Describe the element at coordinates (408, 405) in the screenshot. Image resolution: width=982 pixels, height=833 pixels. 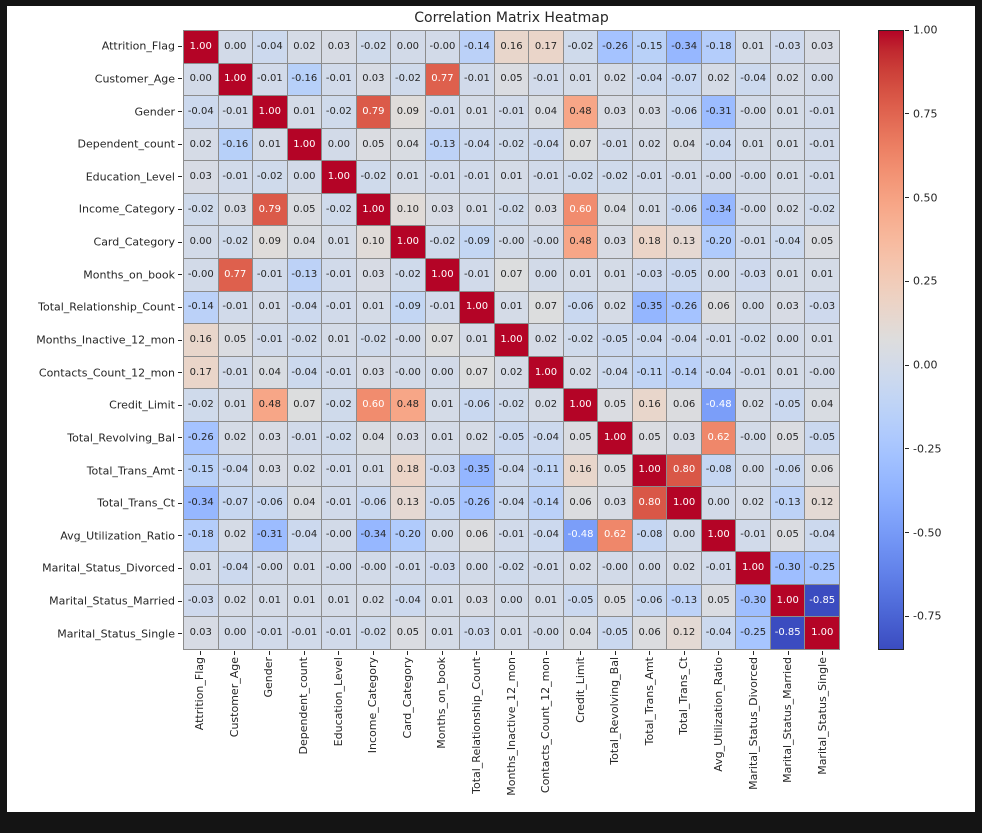
I see `heatmap-cell: 0.48` at that location.